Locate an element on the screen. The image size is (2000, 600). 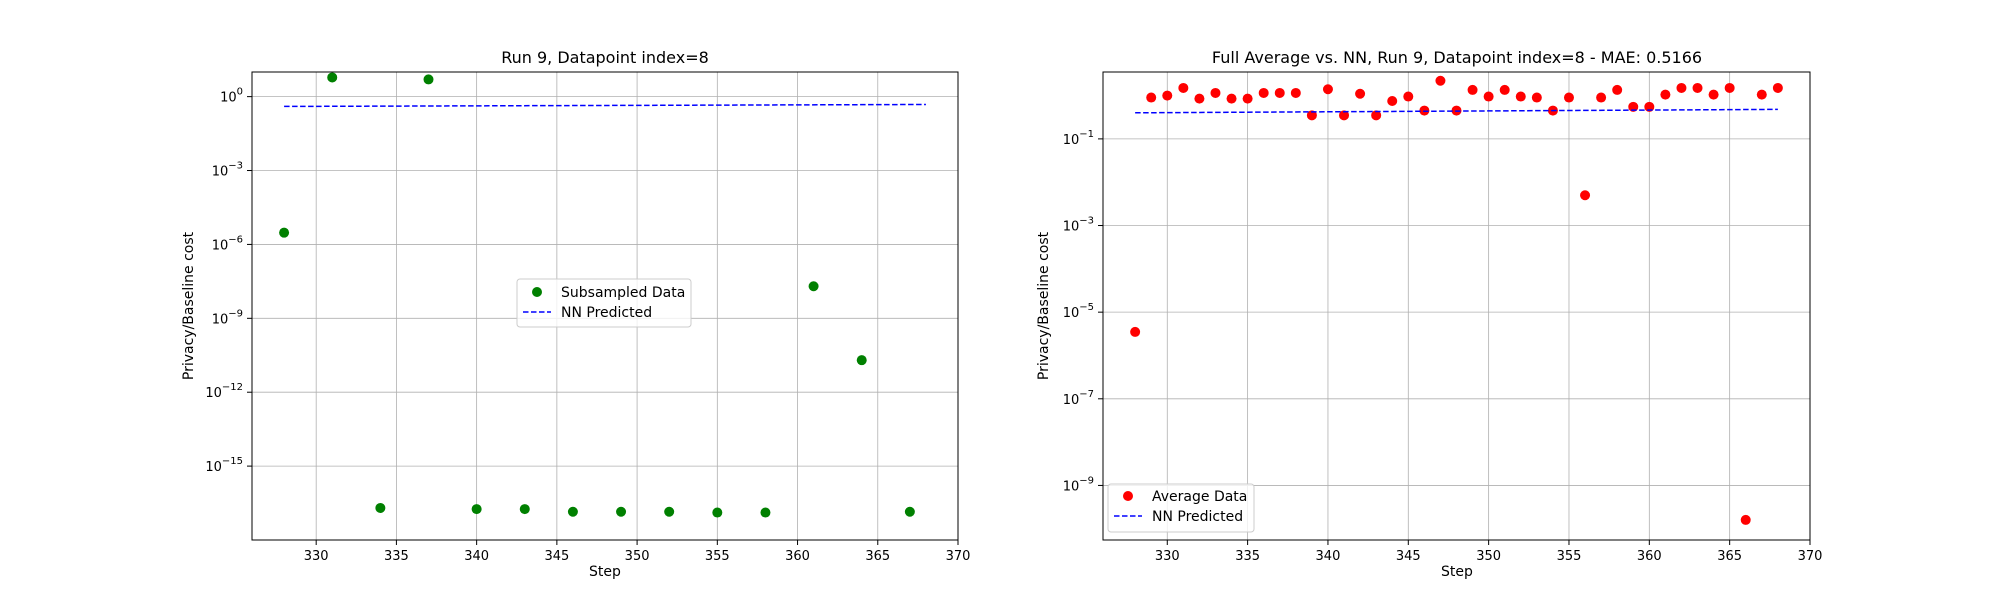
y-tick-label: 10⁻¹ is located at coordinates (1078, 138).